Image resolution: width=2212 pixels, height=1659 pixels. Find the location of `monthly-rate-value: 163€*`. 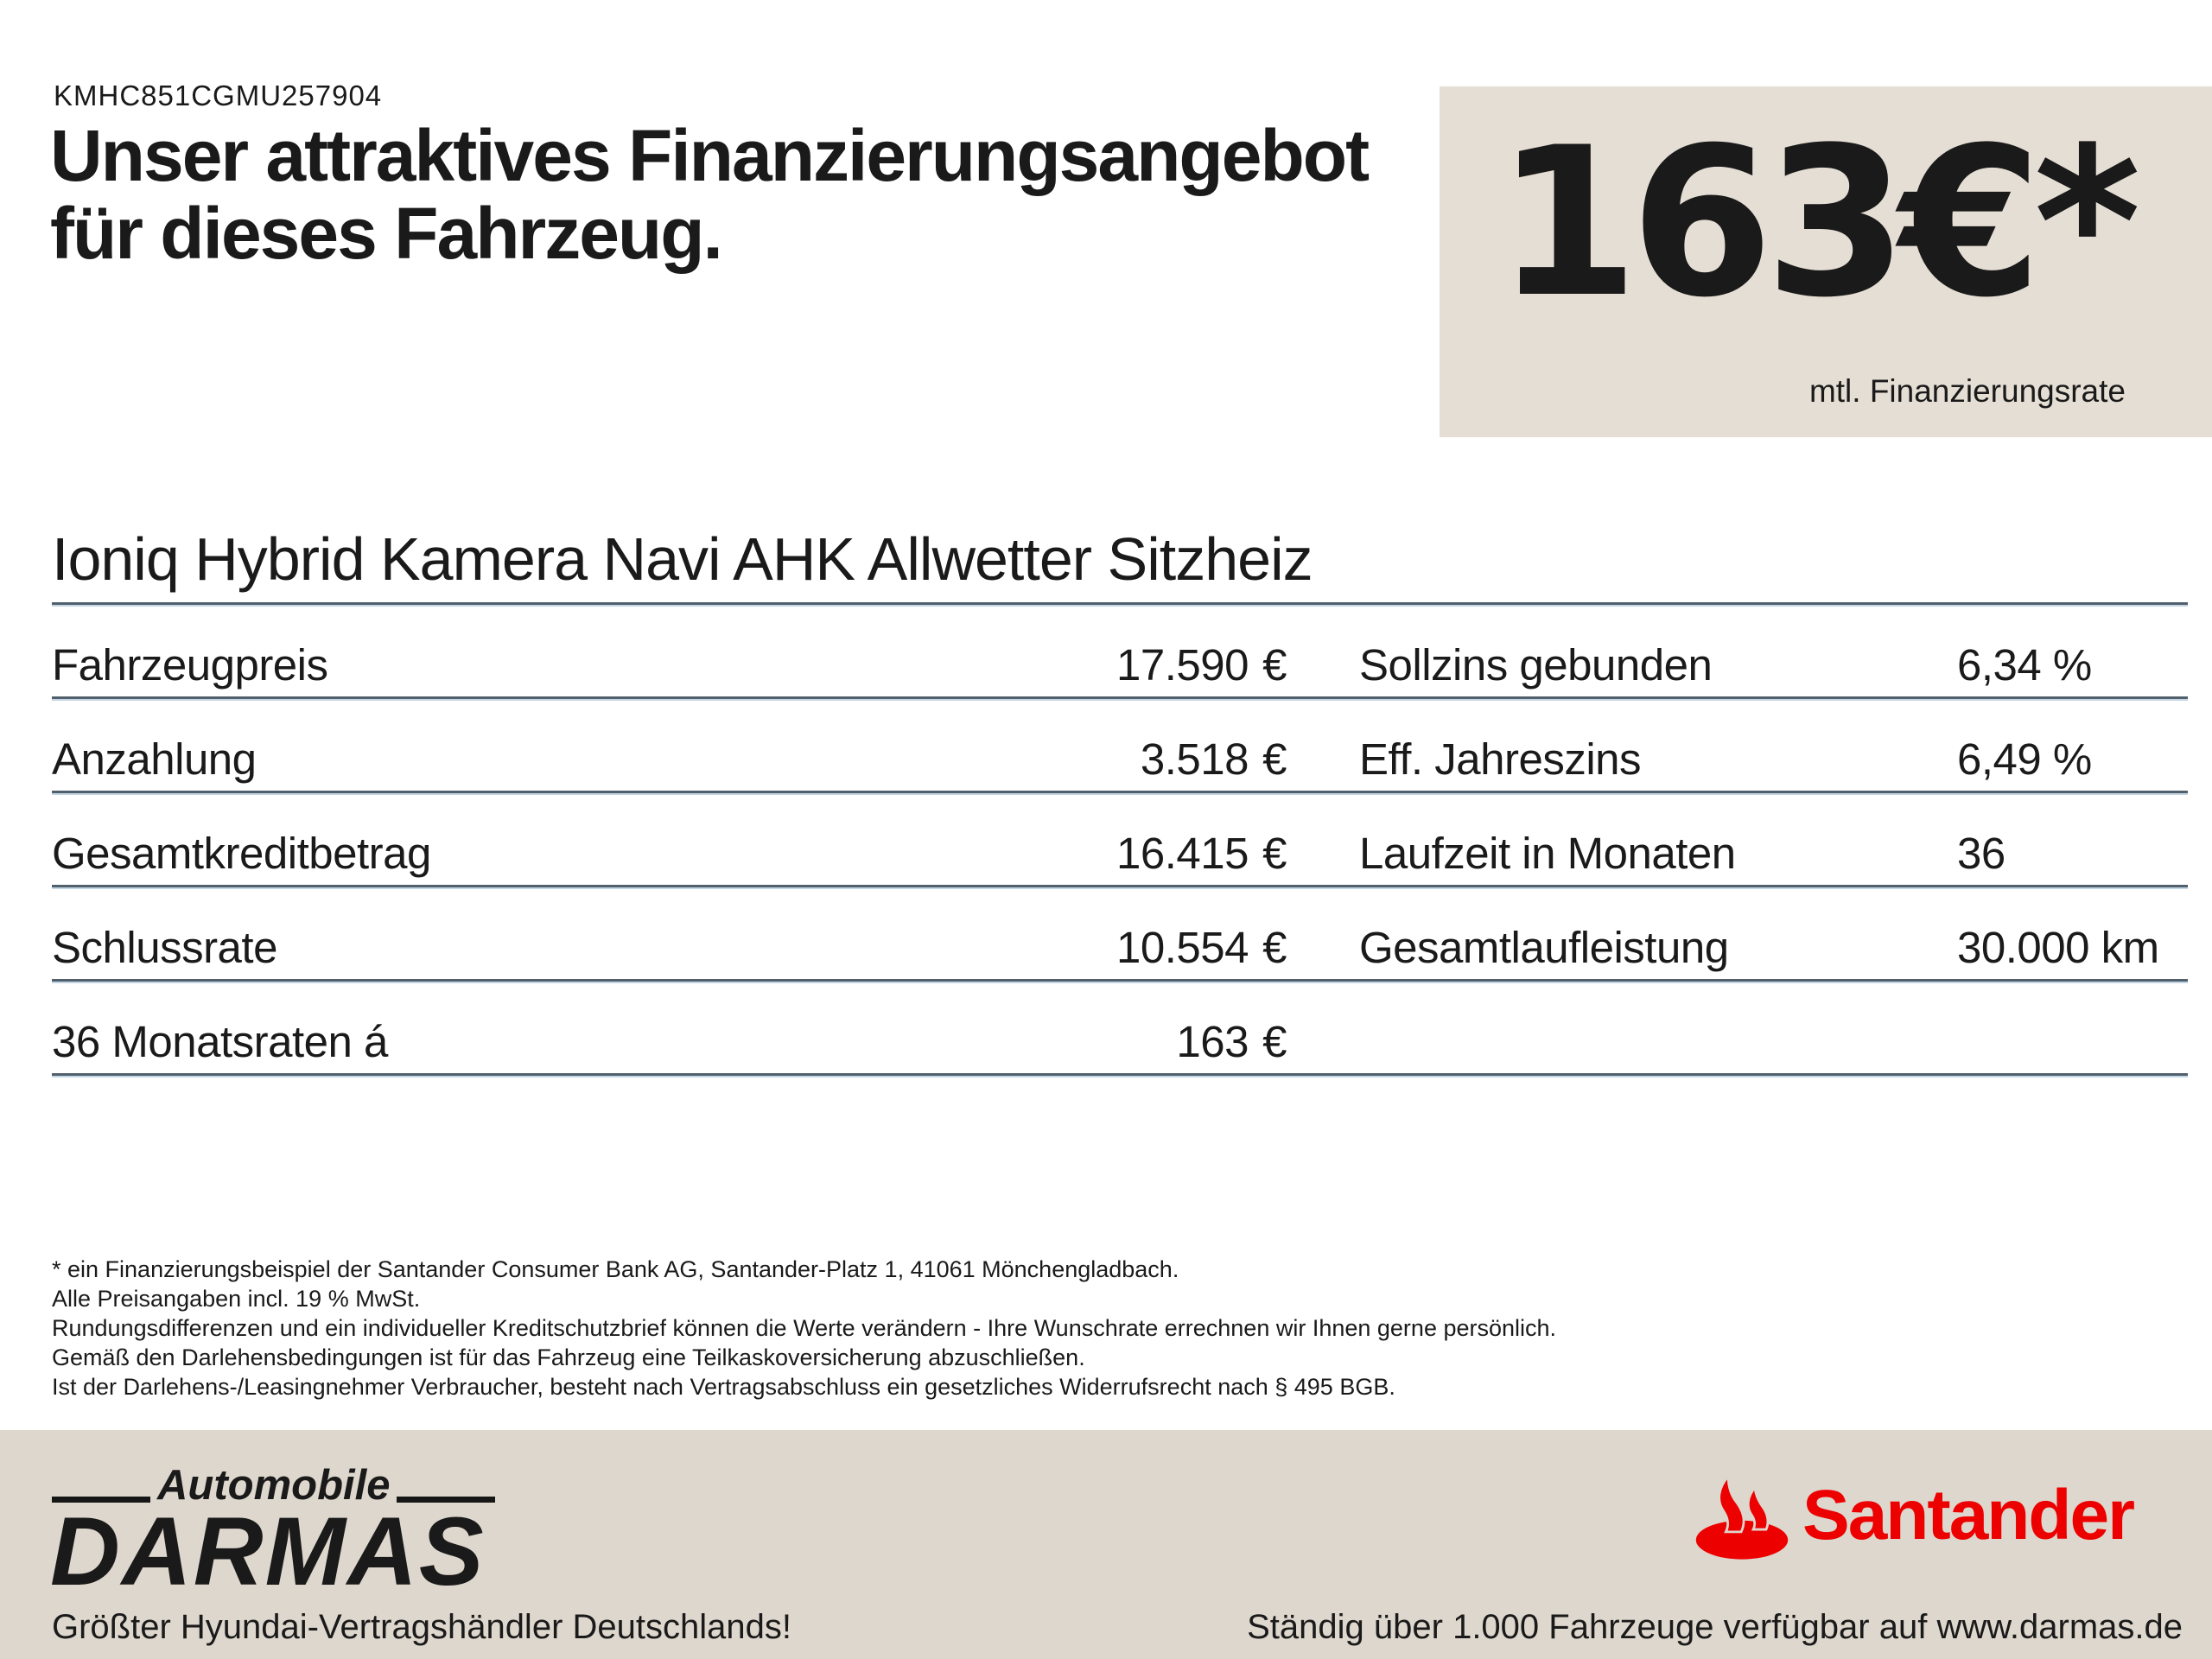

monthly-rate-value: 163€* is located at coordinates (1819, 223).